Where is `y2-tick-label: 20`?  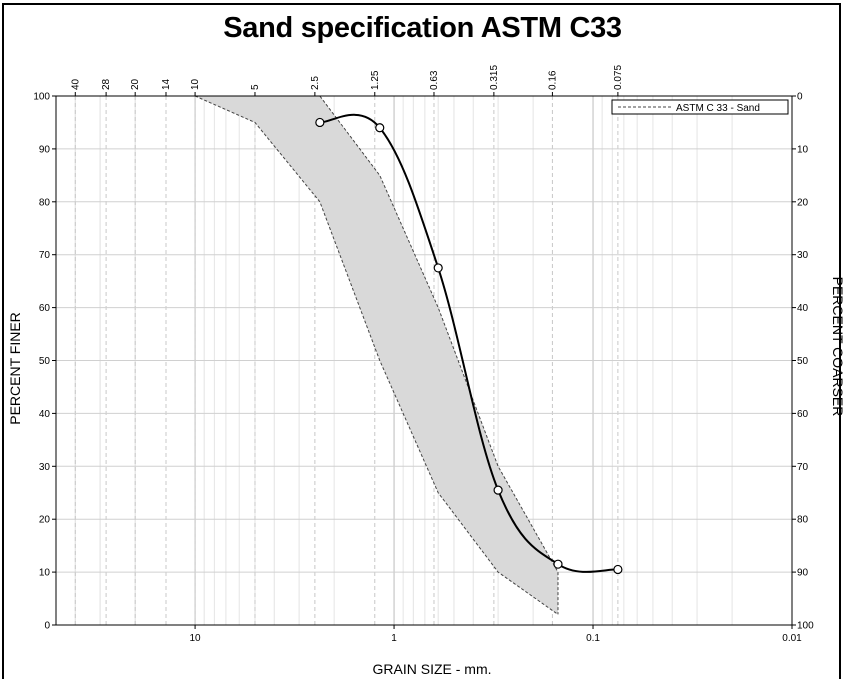
y2-tick-label: 20 is located at coordinates (803, 202).